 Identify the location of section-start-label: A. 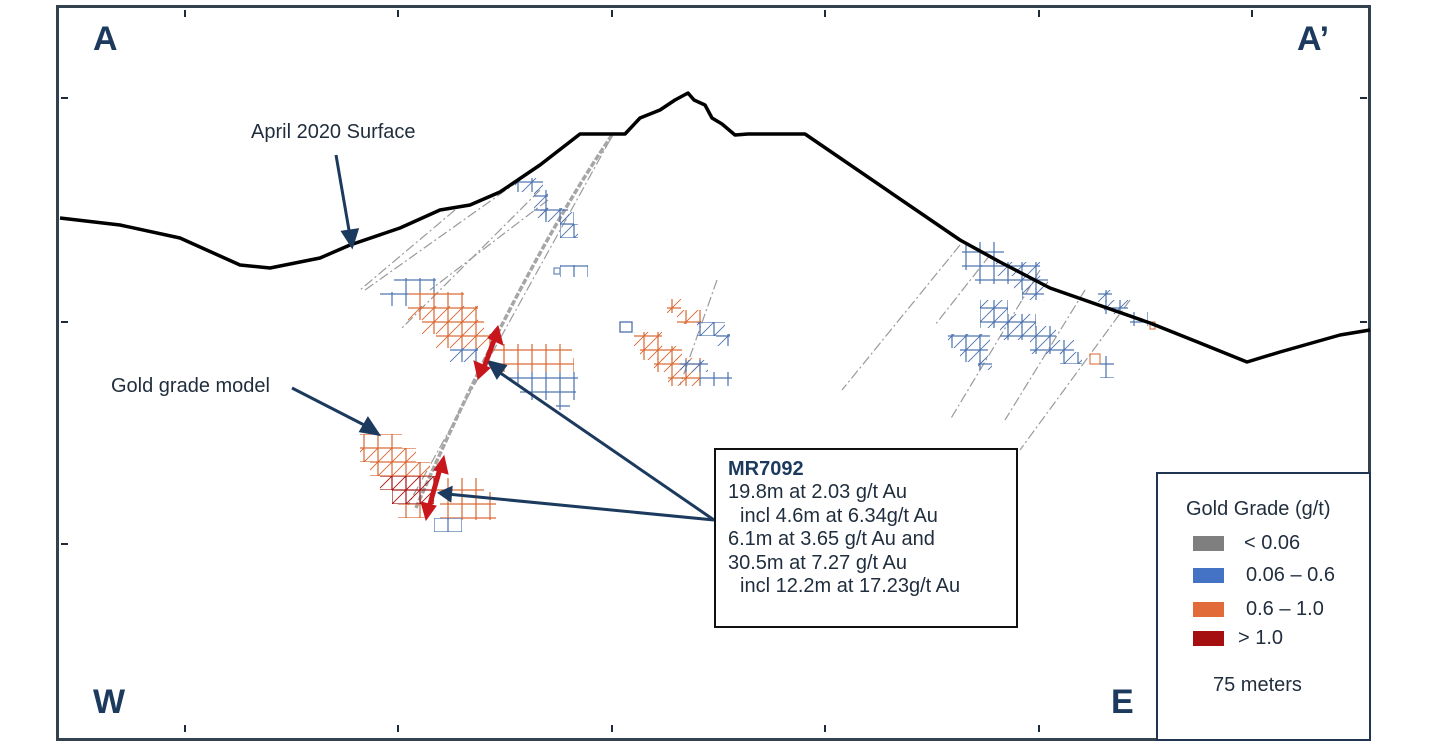
(105, 39).